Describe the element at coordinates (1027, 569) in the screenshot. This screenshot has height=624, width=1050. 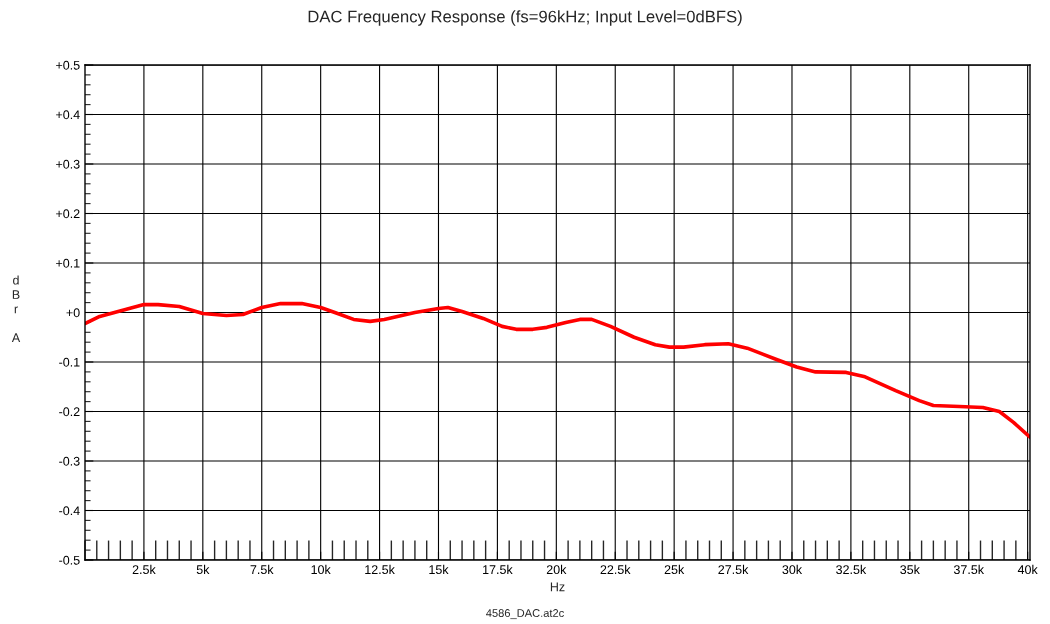
I see `x-tick-label: 40k` at that location.